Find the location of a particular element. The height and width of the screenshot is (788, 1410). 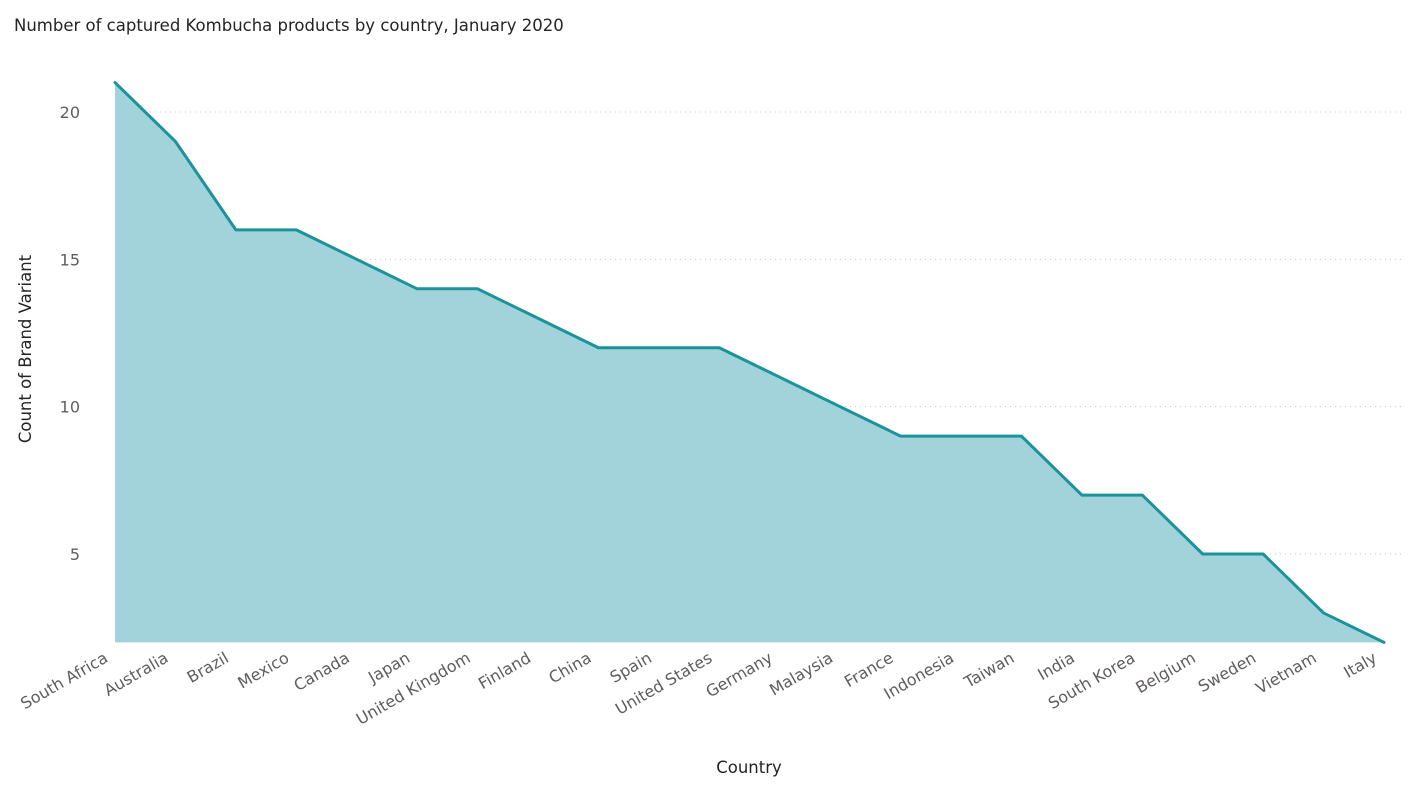

y-axis-ticks: 5 10 15 20 is located at coordinates (70, 333).